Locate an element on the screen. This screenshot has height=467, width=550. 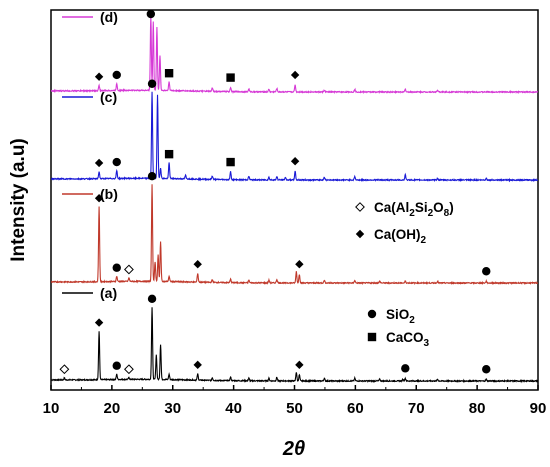
legend-symbol-calcite is located at coordinates (372, 337).